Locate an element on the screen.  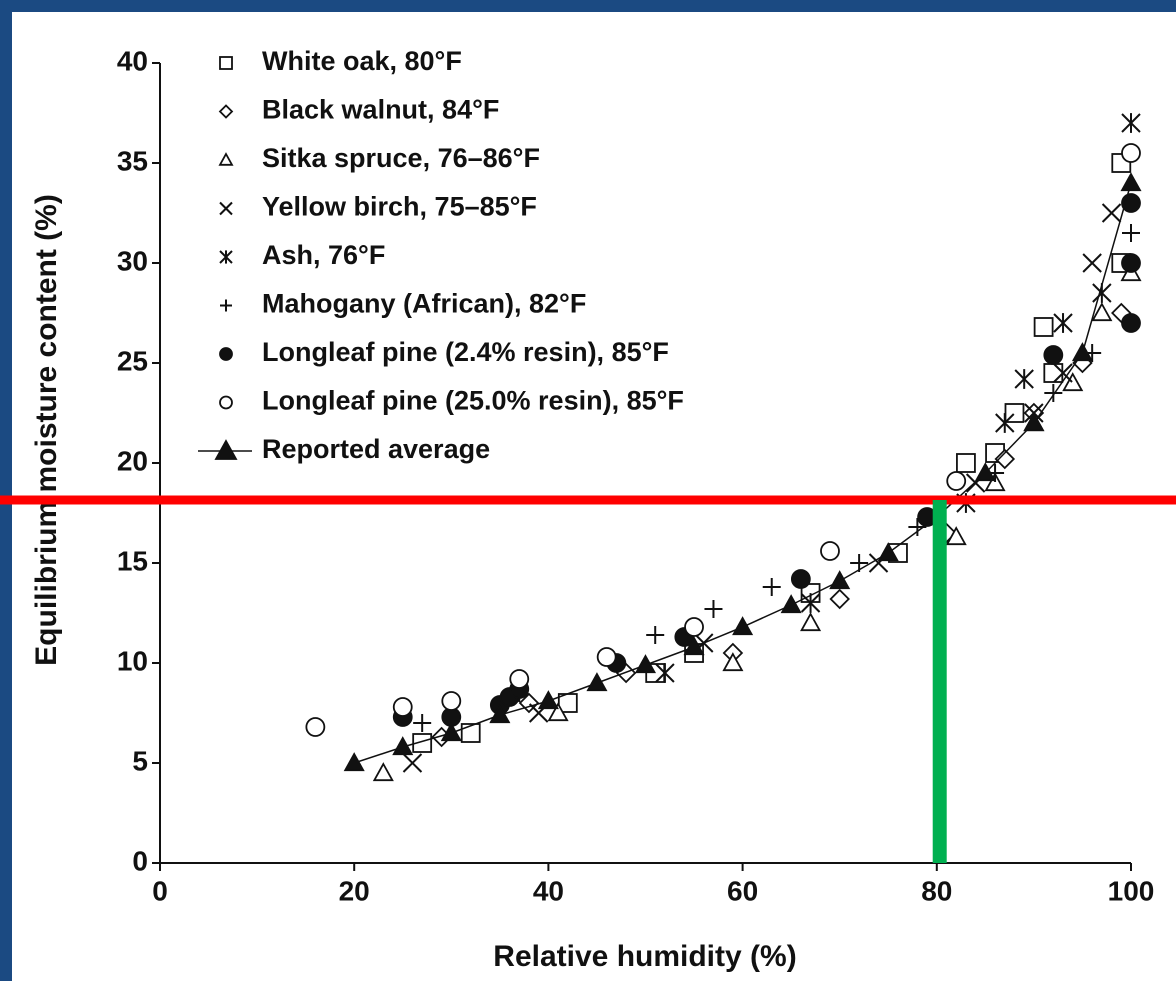
legend-label: Yellow birch, 75–85°F is located at coordinates (399, 207).